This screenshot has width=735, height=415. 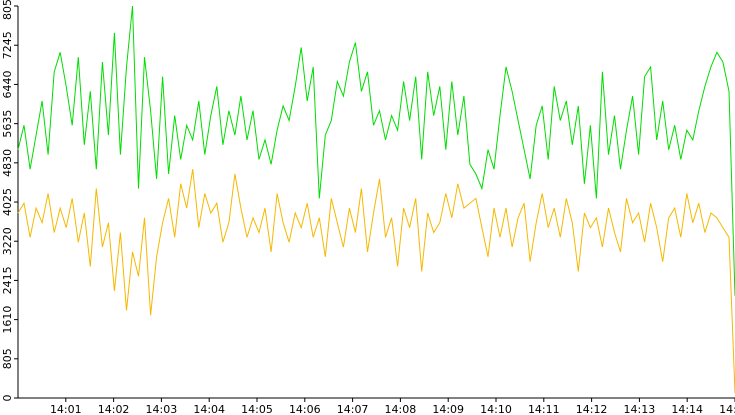 What do you see at coordinates (7, 84) in the screenshot?
I see `y-tick-label: 6440` at bounding box center [7, 84].